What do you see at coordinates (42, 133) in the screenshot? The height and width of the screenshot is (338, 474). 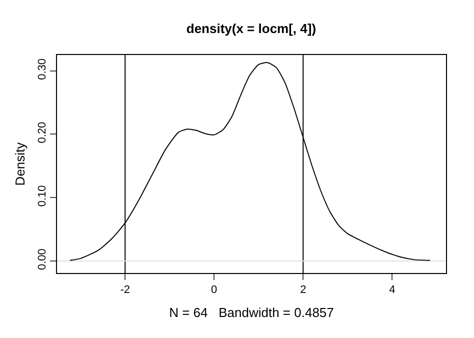 I see `y-tick-label: 0.20` at bounding box center [42, 133].